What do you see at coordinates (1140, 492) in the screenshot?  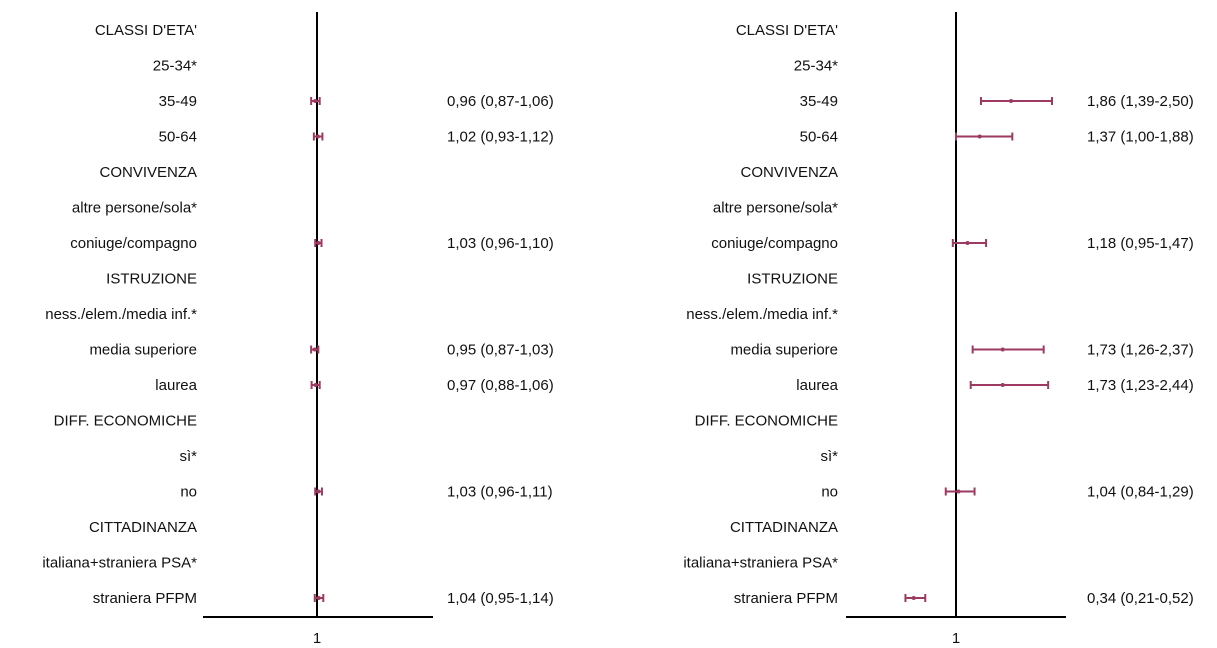 I see `estimate-text: 1,04 (0,84-1,29)` at bounding box center [1140, 492].